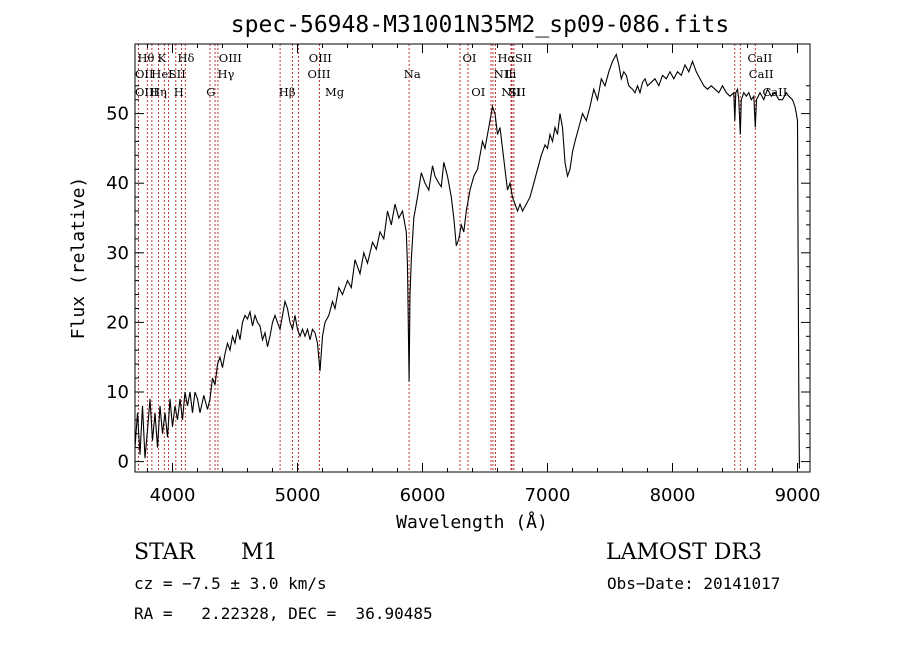  I want to click on y-tick-label: 50, so click(117, 114).